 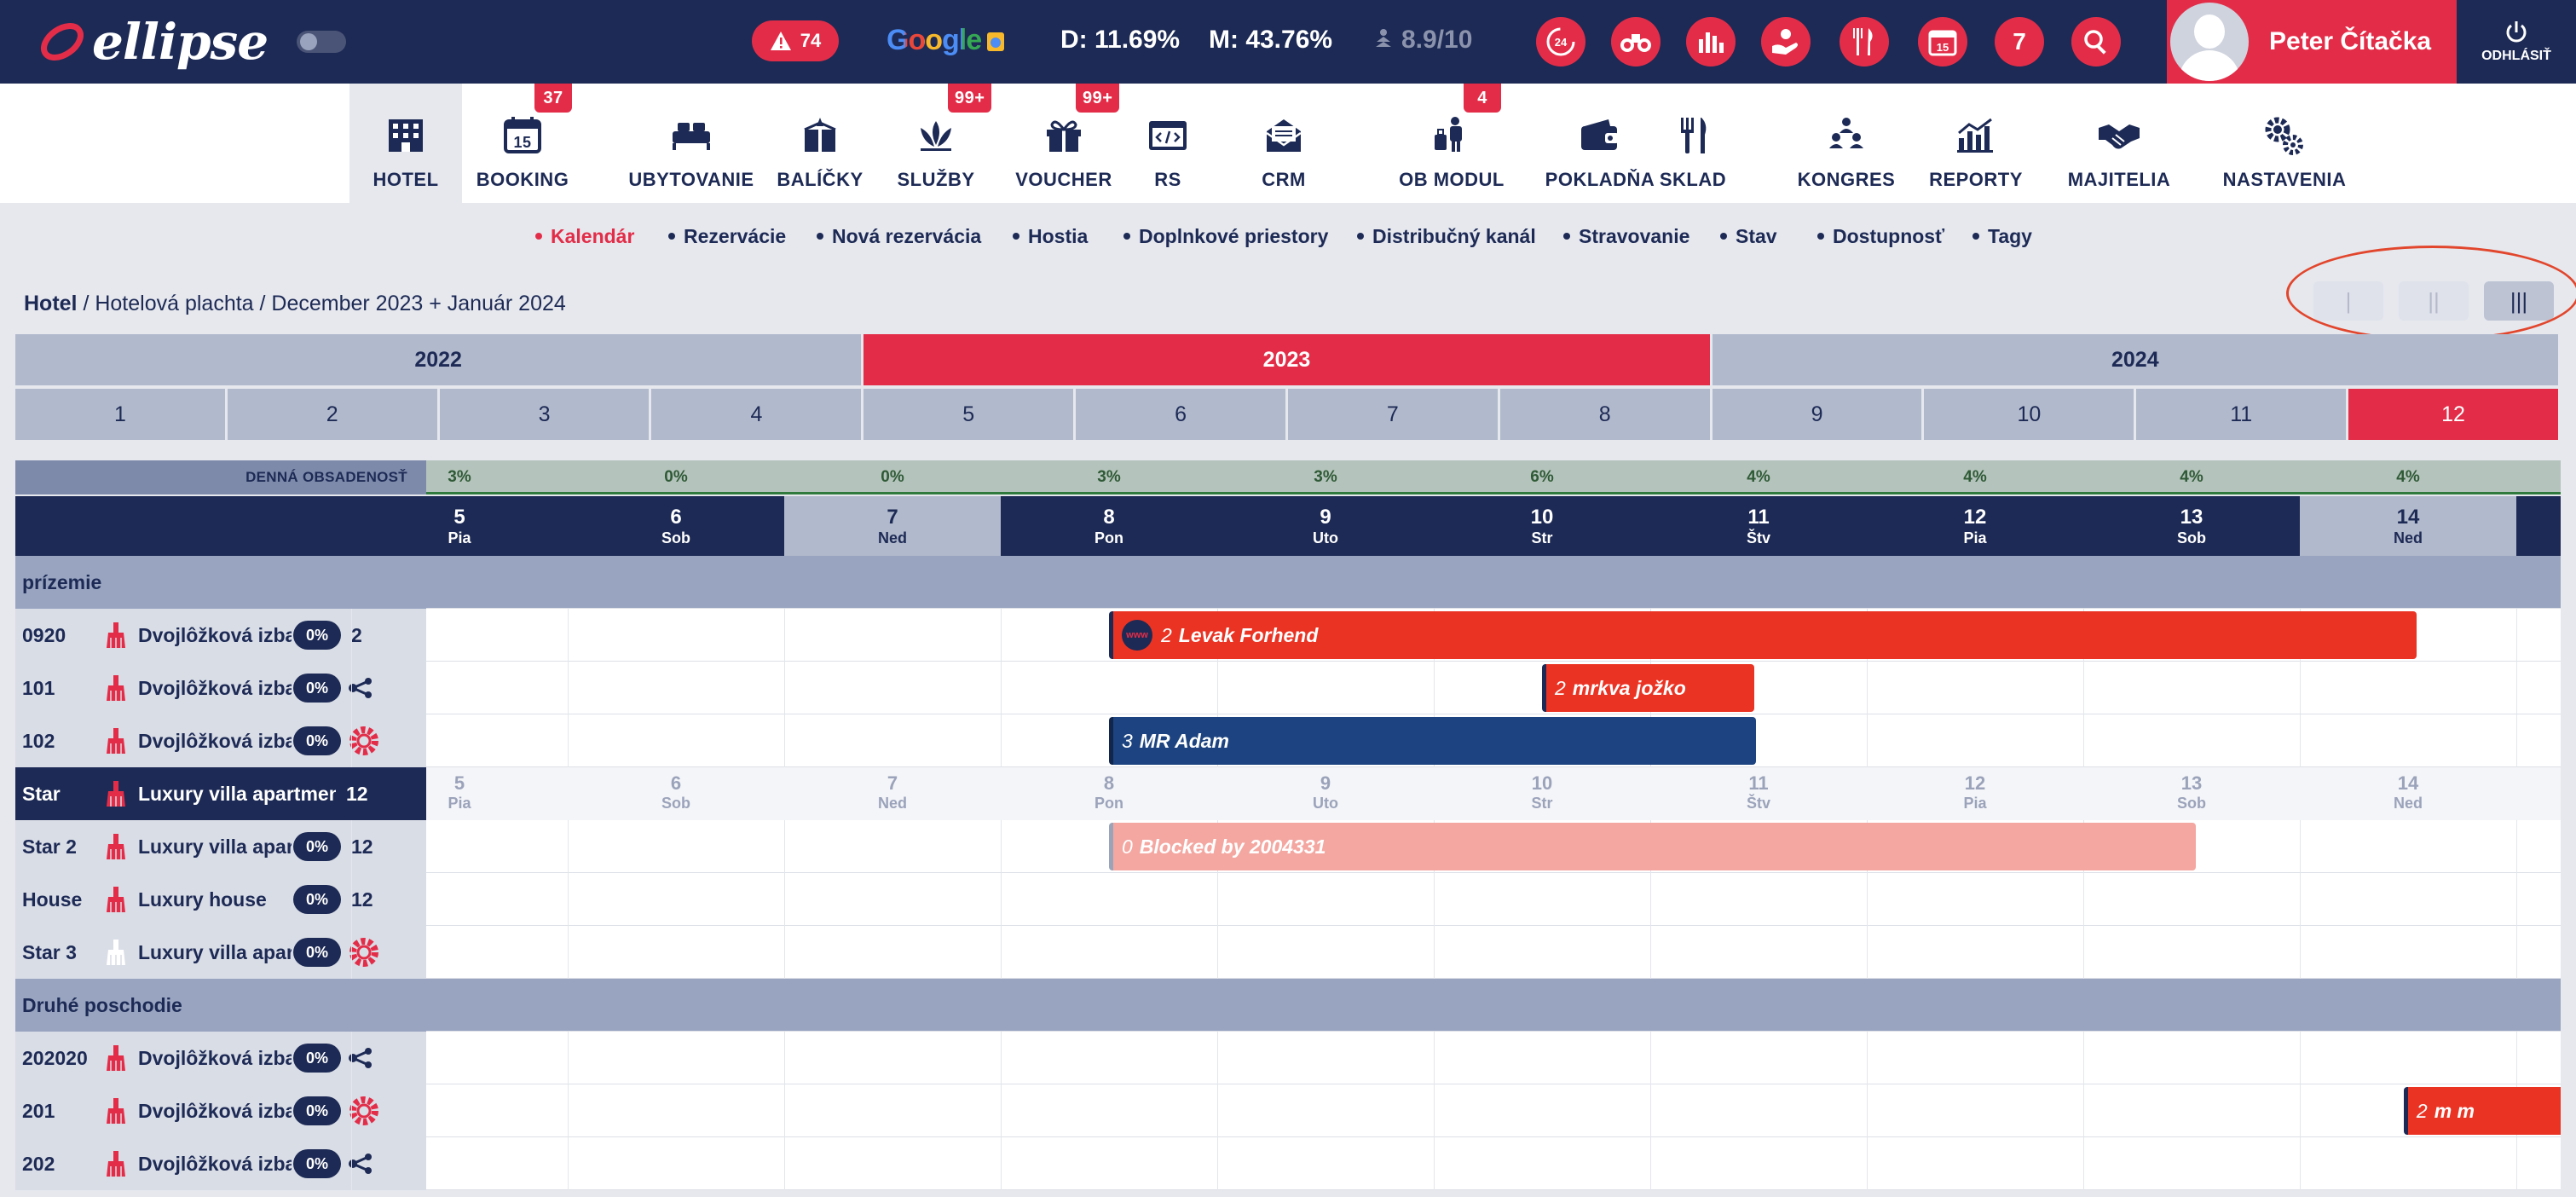 I want to click on room-info: House Luxury house 0% 12, so click(x=220, y=899).